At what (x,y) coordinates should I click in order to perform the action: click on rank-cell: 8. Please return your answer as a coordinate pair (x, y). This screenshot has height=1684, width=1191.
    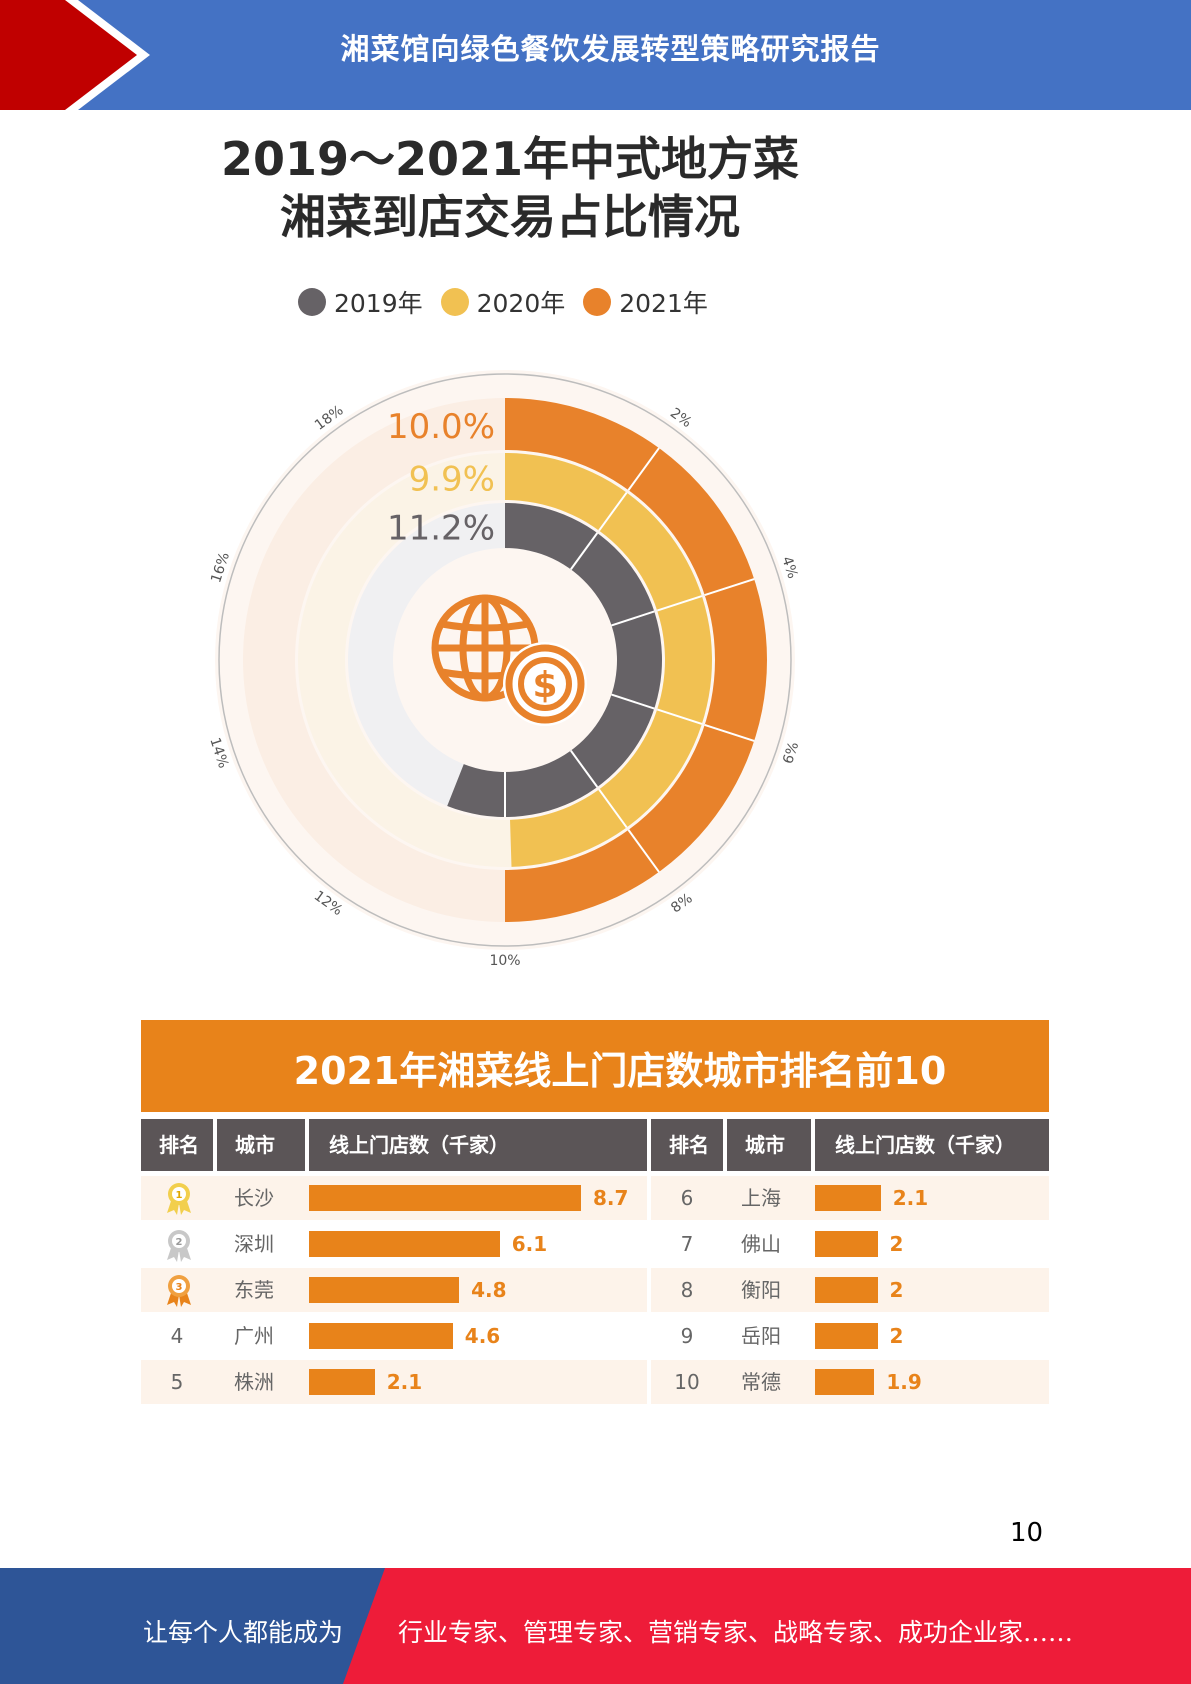
    Looking at the image, I should click on (687, 1290).